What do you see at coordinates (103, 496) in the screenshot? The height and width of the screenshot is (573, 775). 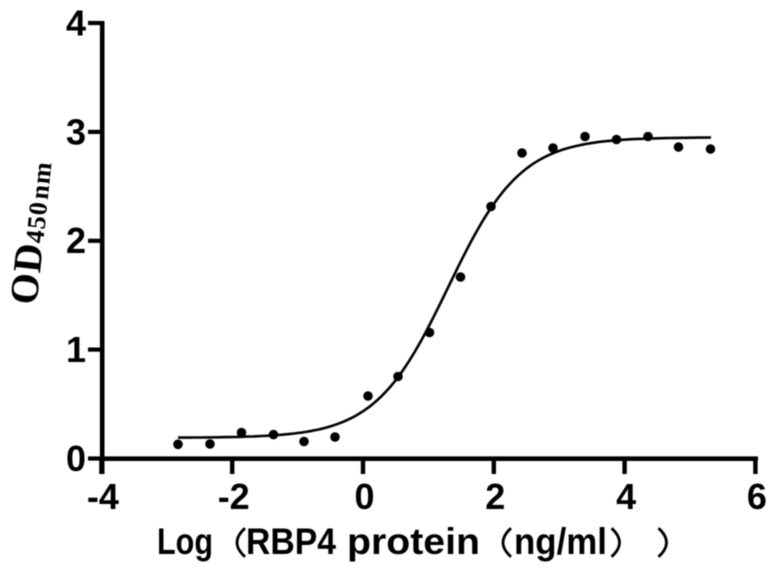 I see `svg-text: -4` at bounding box center [103, 496].